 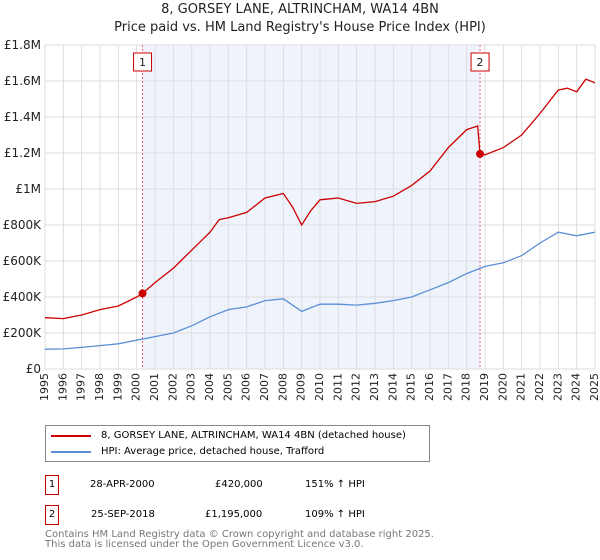 I want to click on y-tick-label: £1M, so click(x=28, y=189).